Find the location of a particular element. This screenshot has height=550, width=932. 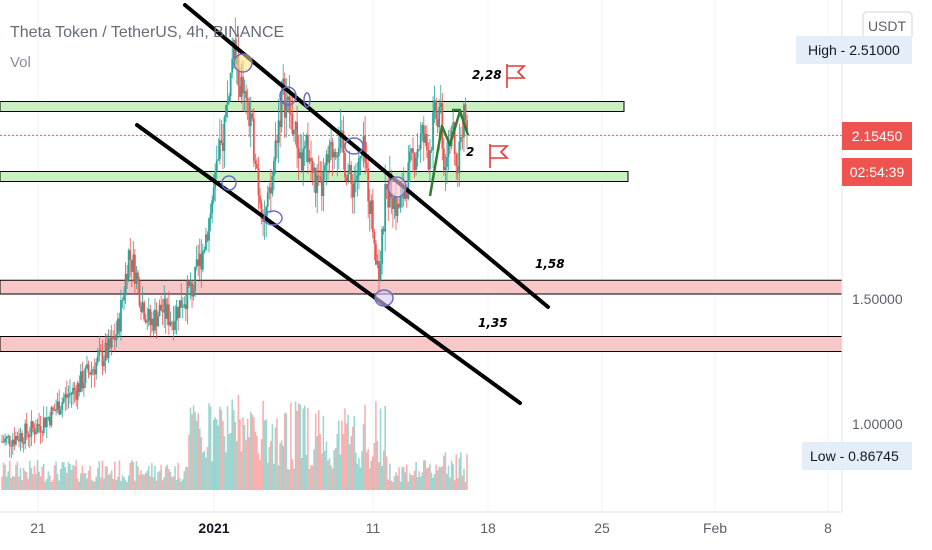

price-zone is located at coordinates (421, 344).